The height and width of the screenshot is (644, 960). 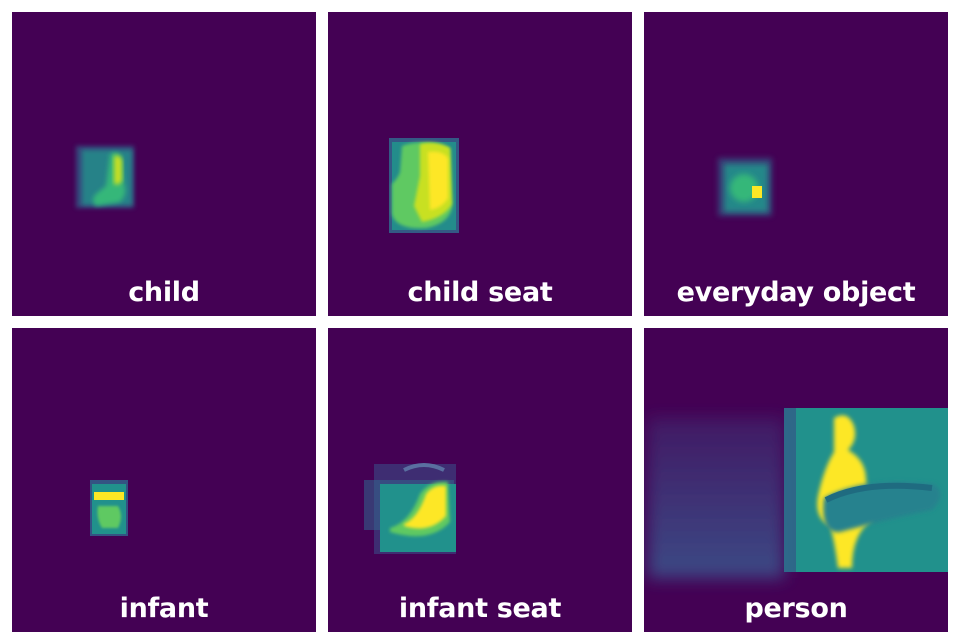 I want to click on person-heatmap, so click(x=798, y=493).